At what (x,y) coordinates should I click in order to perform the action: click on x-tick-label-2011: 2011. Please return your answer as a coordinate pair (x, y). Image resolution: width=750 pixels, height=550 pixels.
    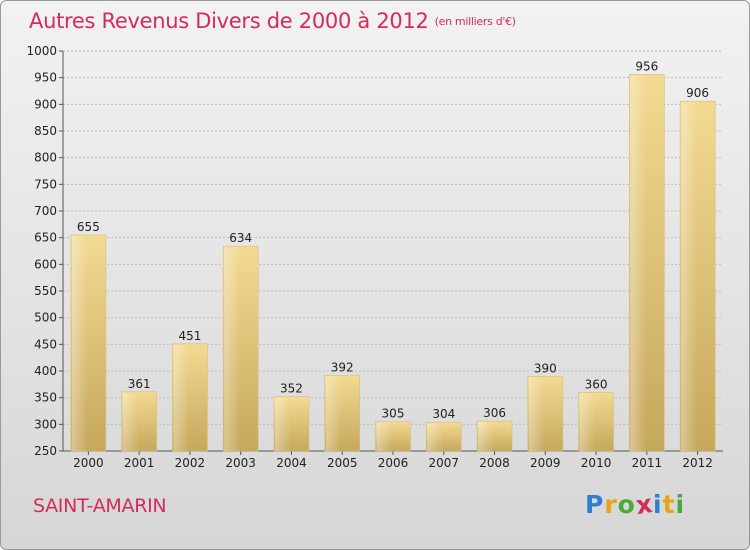
    Looking at the image, I should click on (647, 463).